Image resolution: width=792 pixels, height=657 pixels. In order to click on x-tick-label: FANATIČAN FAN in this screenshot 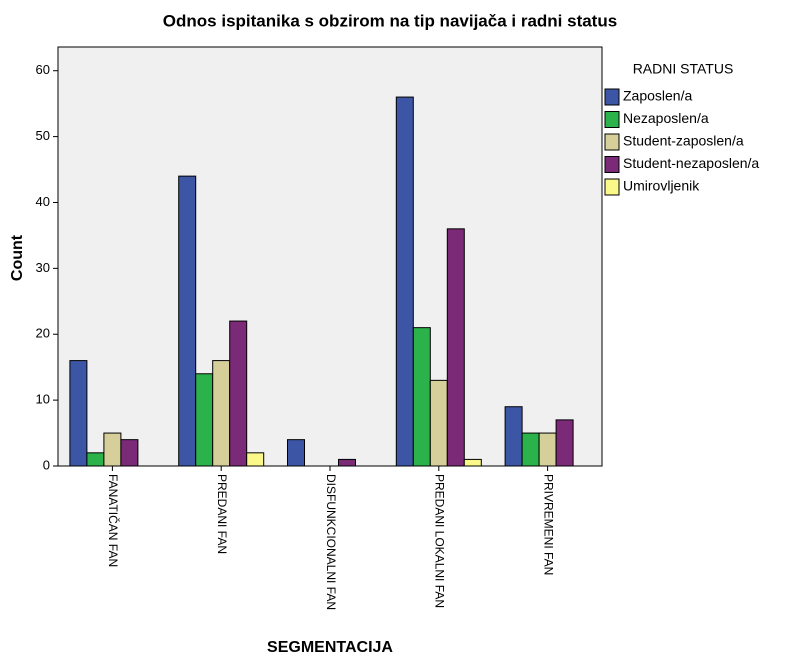, I will do `click(113, 520)`.